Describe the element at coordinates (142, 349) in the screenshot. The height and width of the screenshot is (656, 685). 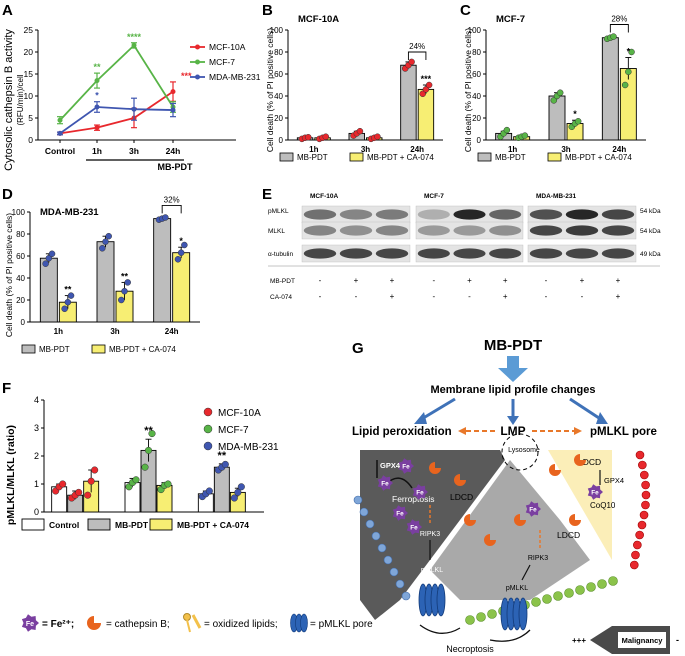
I see `panel-d-legend-label: MB-PDT + CA-074` at that location.